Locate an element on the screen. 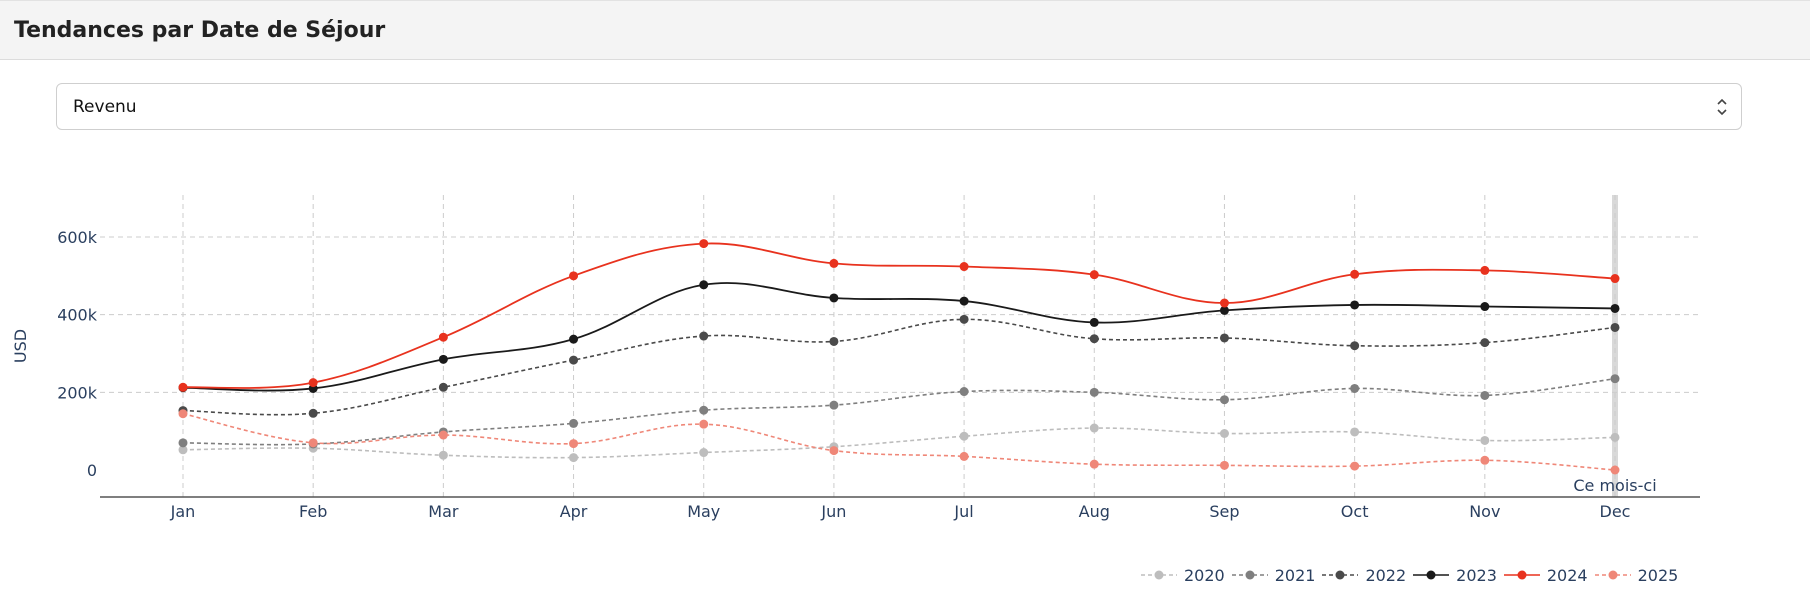 This screenshot has height=614, width=1810. page-title: Tendances par Date de Séjour is located at coordinates (200, 30).